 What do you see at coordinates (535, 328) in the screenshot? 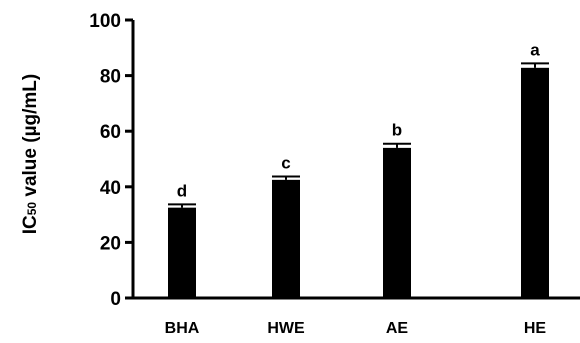
I see `x-category-label: HE` at bounding box center [535, 328].